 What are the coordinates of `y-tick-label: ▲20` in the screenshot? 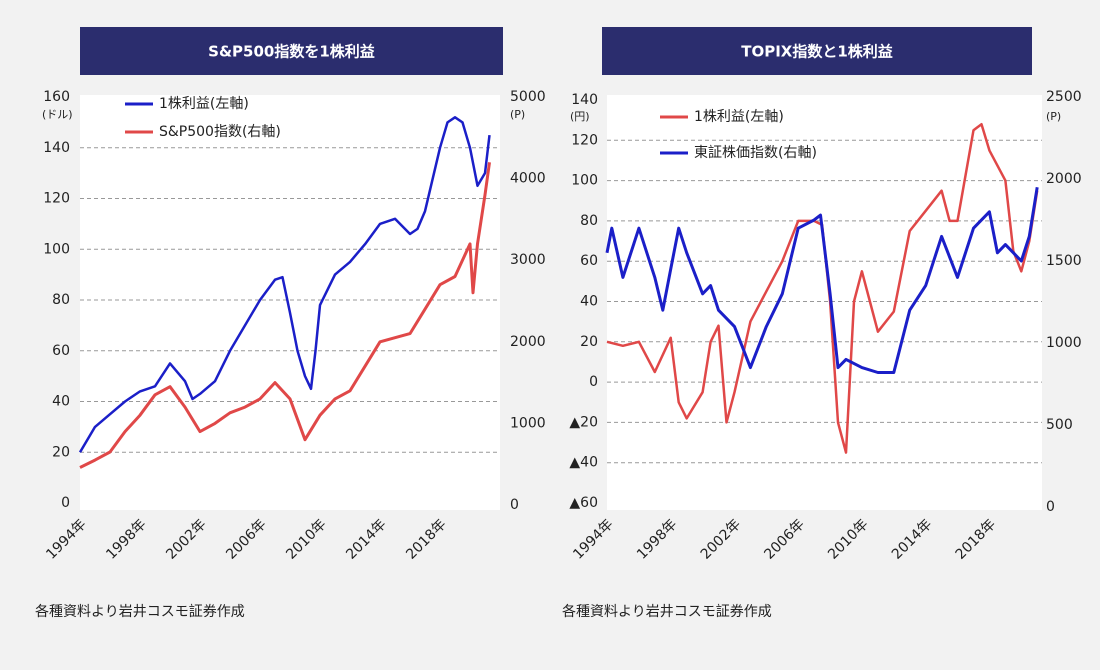 It's located at (583, 422).